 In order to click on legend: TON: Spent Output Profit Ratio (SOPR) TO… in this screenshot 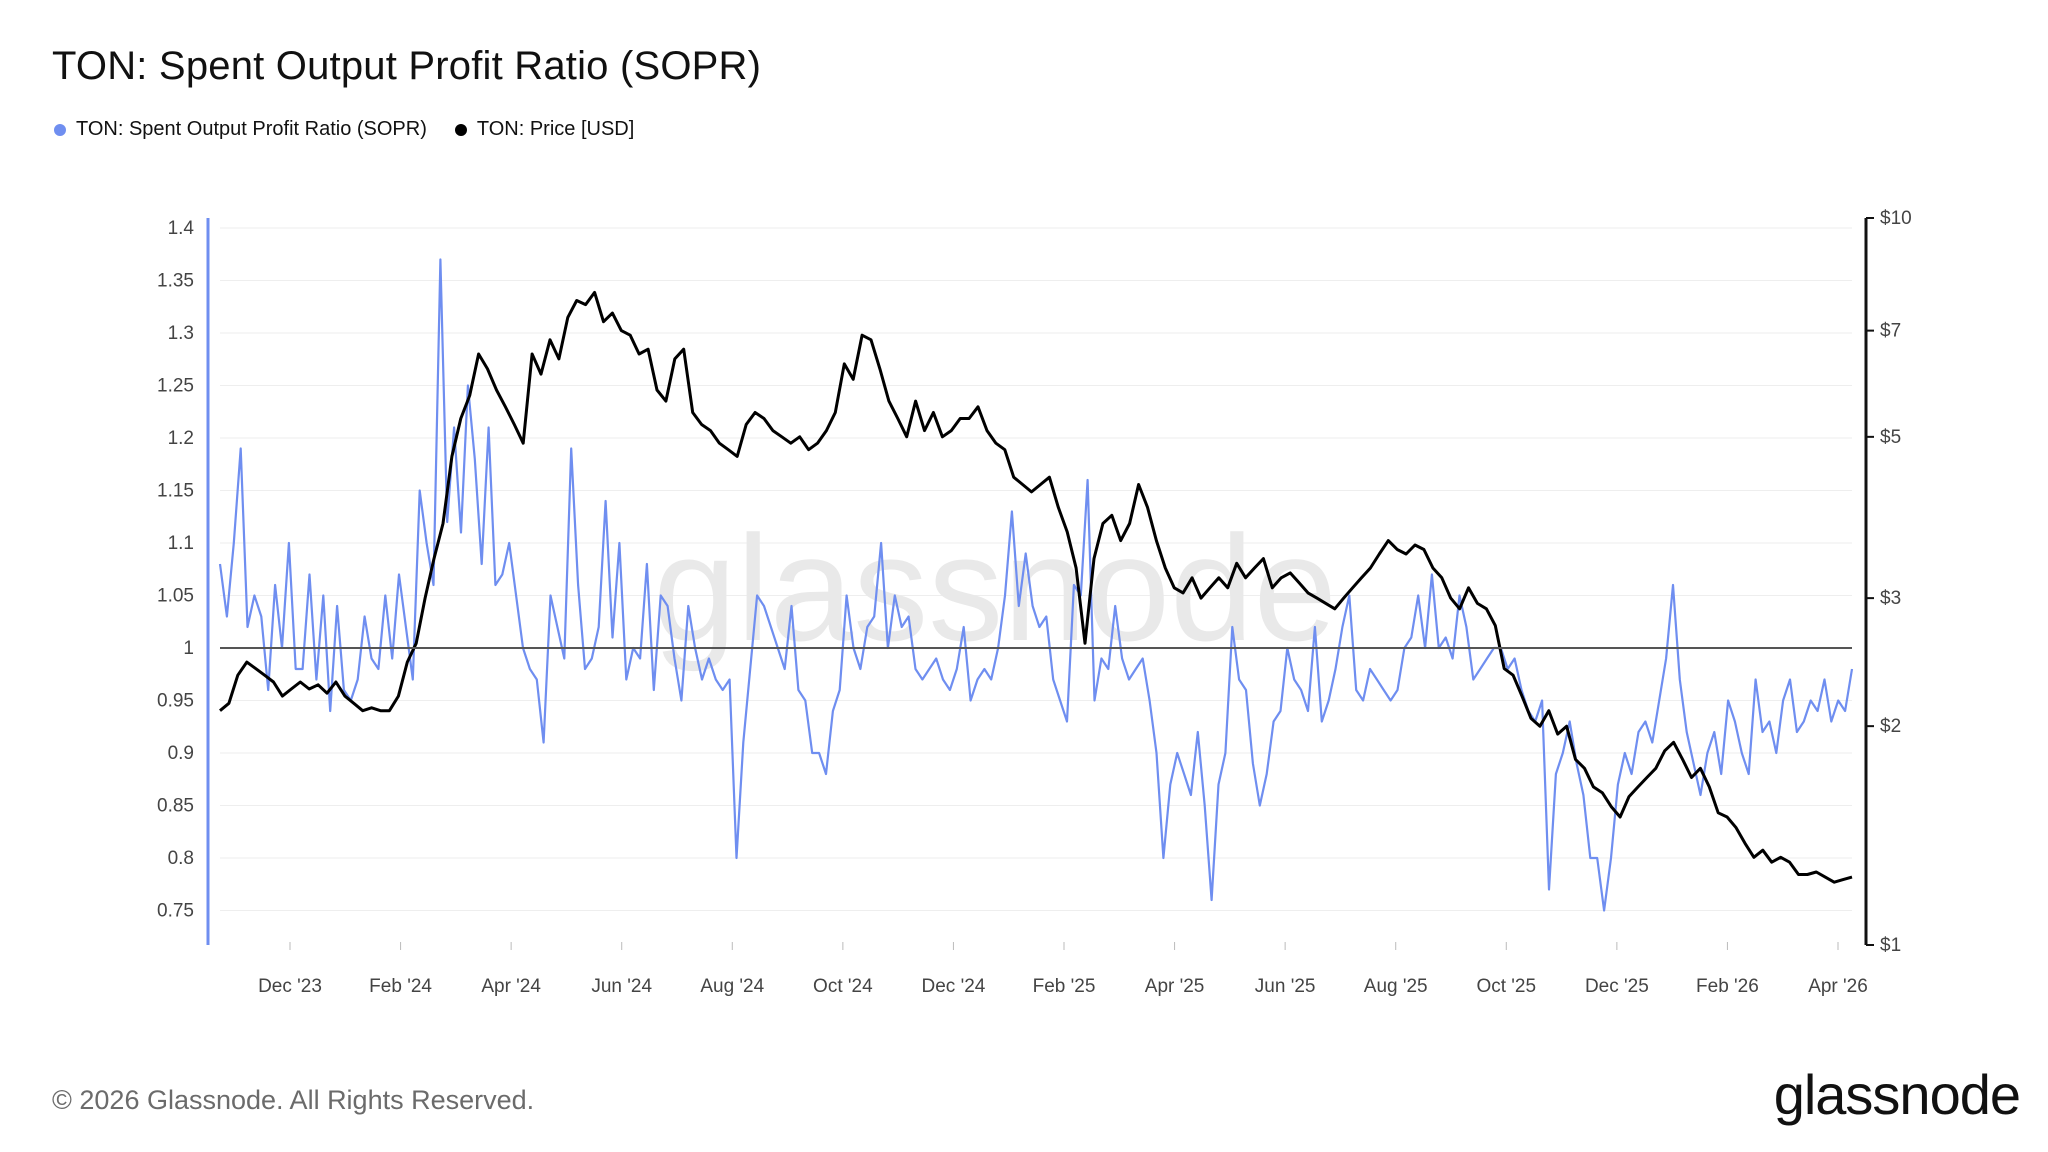, I will do `click(344, 129)`.